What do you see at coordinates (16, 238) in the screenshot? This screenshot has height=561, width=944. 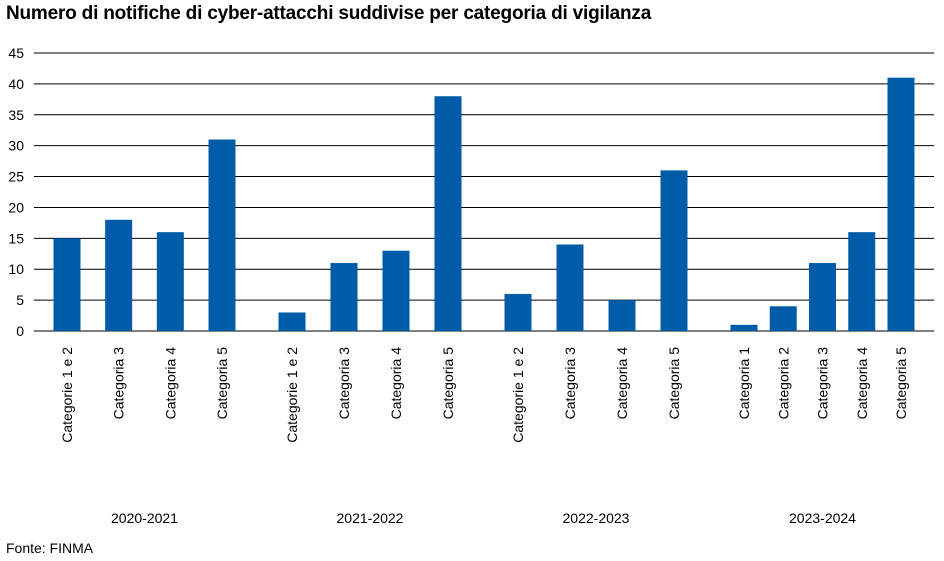 I see `y-tick-label: 15` at bounding box center [16, 238].